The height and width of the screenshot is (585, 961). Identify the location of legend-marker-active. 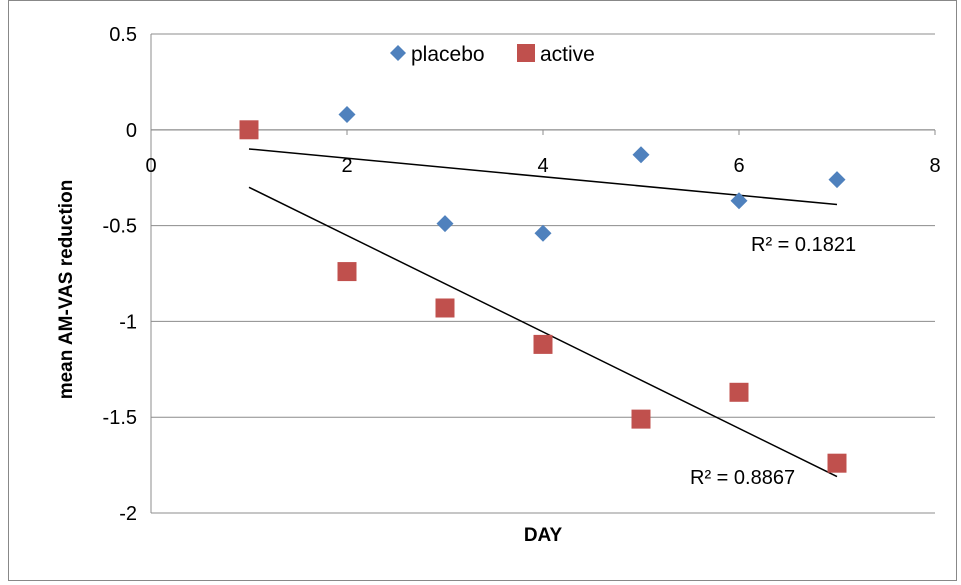
(526, 53).